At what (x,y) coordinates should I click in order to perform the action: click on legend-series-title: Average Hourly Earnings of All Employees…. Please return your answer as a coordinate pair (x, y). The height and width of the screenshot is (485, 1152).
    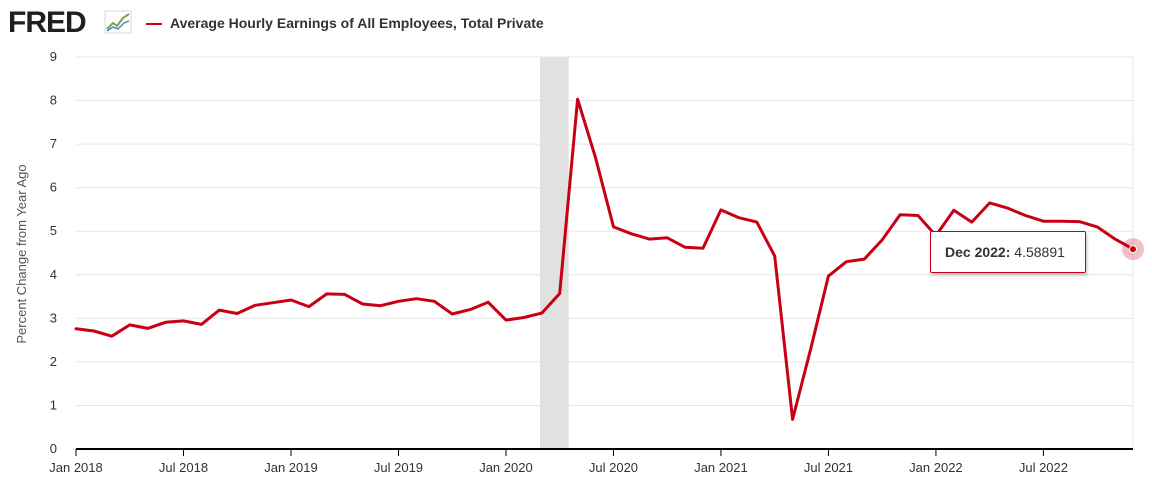
    Looking at the image, I should click on (357, 23).